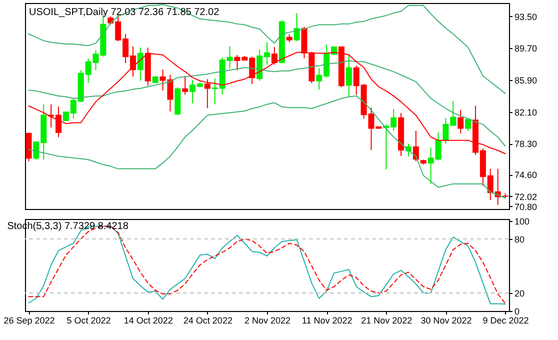 Image resolution: width=558 pixels, height=340 pixels. I want to click on y-tick-label: 72.02, so click(526, 197).